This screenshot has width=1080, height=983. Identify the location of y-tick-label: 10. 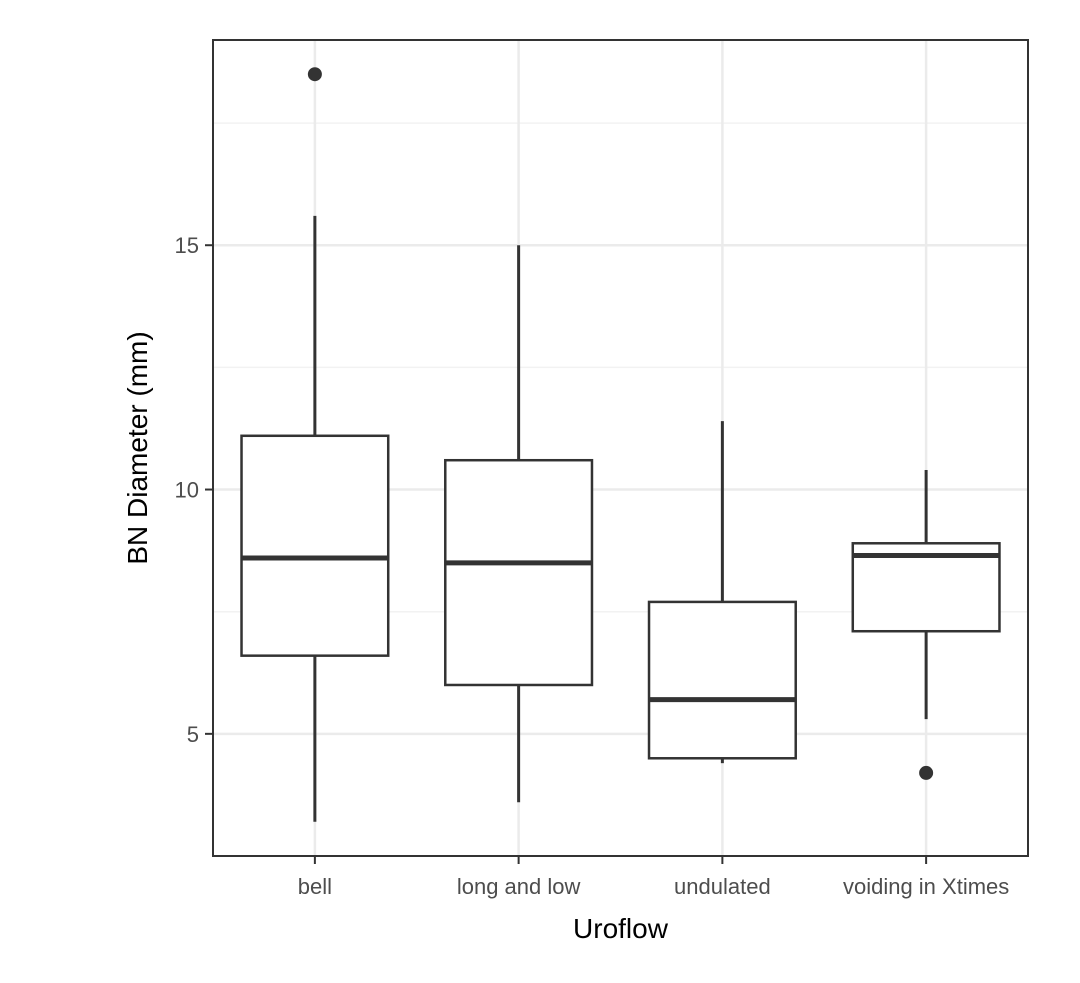
(187, 490).